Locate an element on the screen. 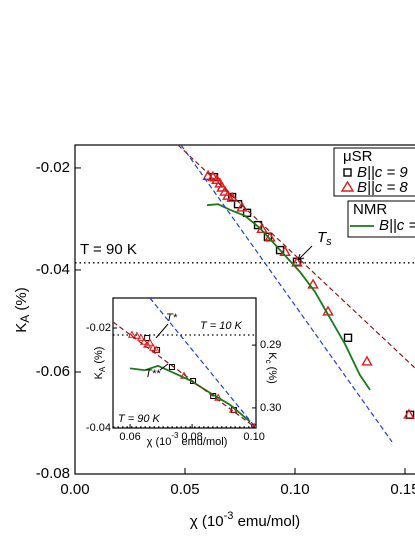 This screenshot has width=415, height=537. y2-axis-title: Kc (%) is located at coordinates (271, 368).